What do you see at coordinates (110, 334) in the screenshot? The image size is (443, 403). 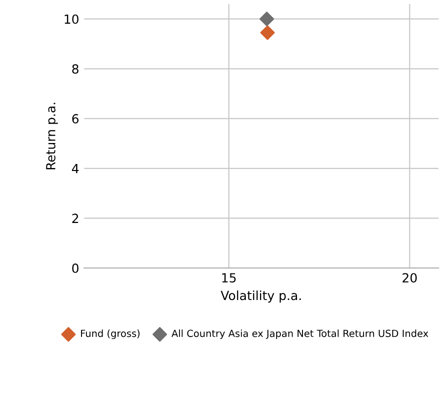 I see `legend-label: Fund (gross)` at bounding box center [110, 334].